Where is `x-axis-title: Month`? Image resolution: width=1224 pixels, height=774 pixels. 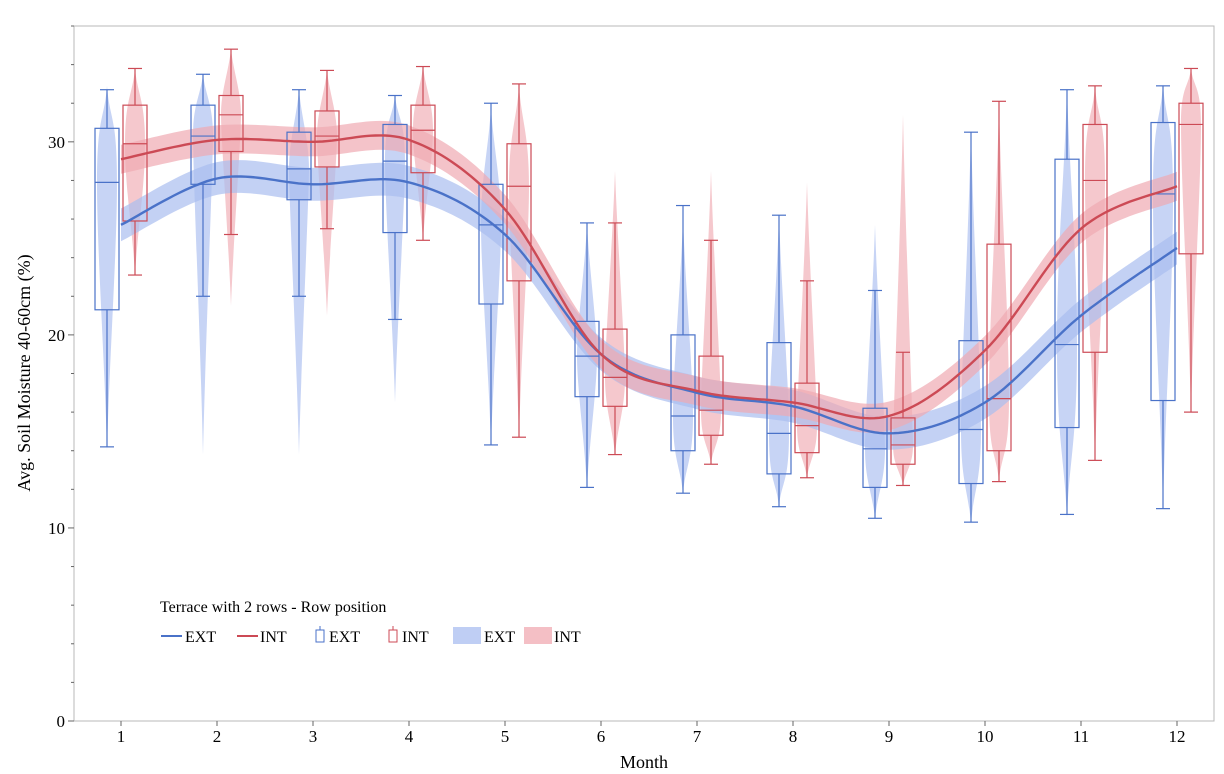
x-axis-title: Month is located at coordinates (644, 762).